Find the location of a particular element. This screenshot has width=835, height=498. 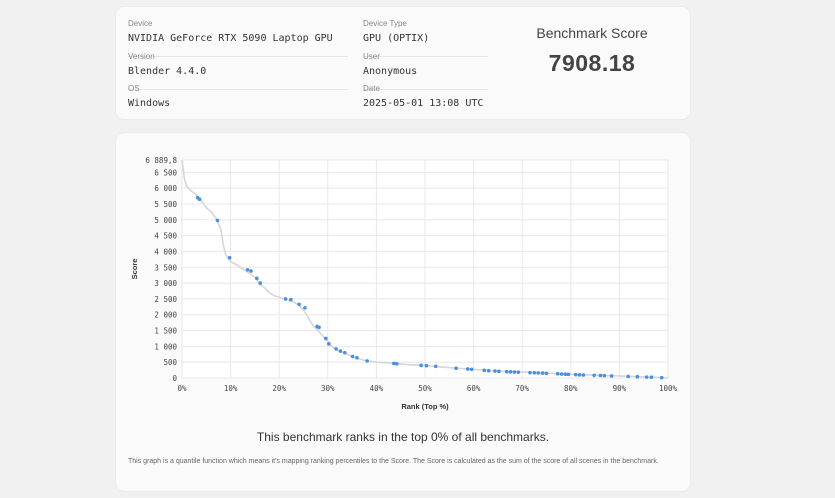

x-tick-label: 70% is located at coordinates (522, 388).